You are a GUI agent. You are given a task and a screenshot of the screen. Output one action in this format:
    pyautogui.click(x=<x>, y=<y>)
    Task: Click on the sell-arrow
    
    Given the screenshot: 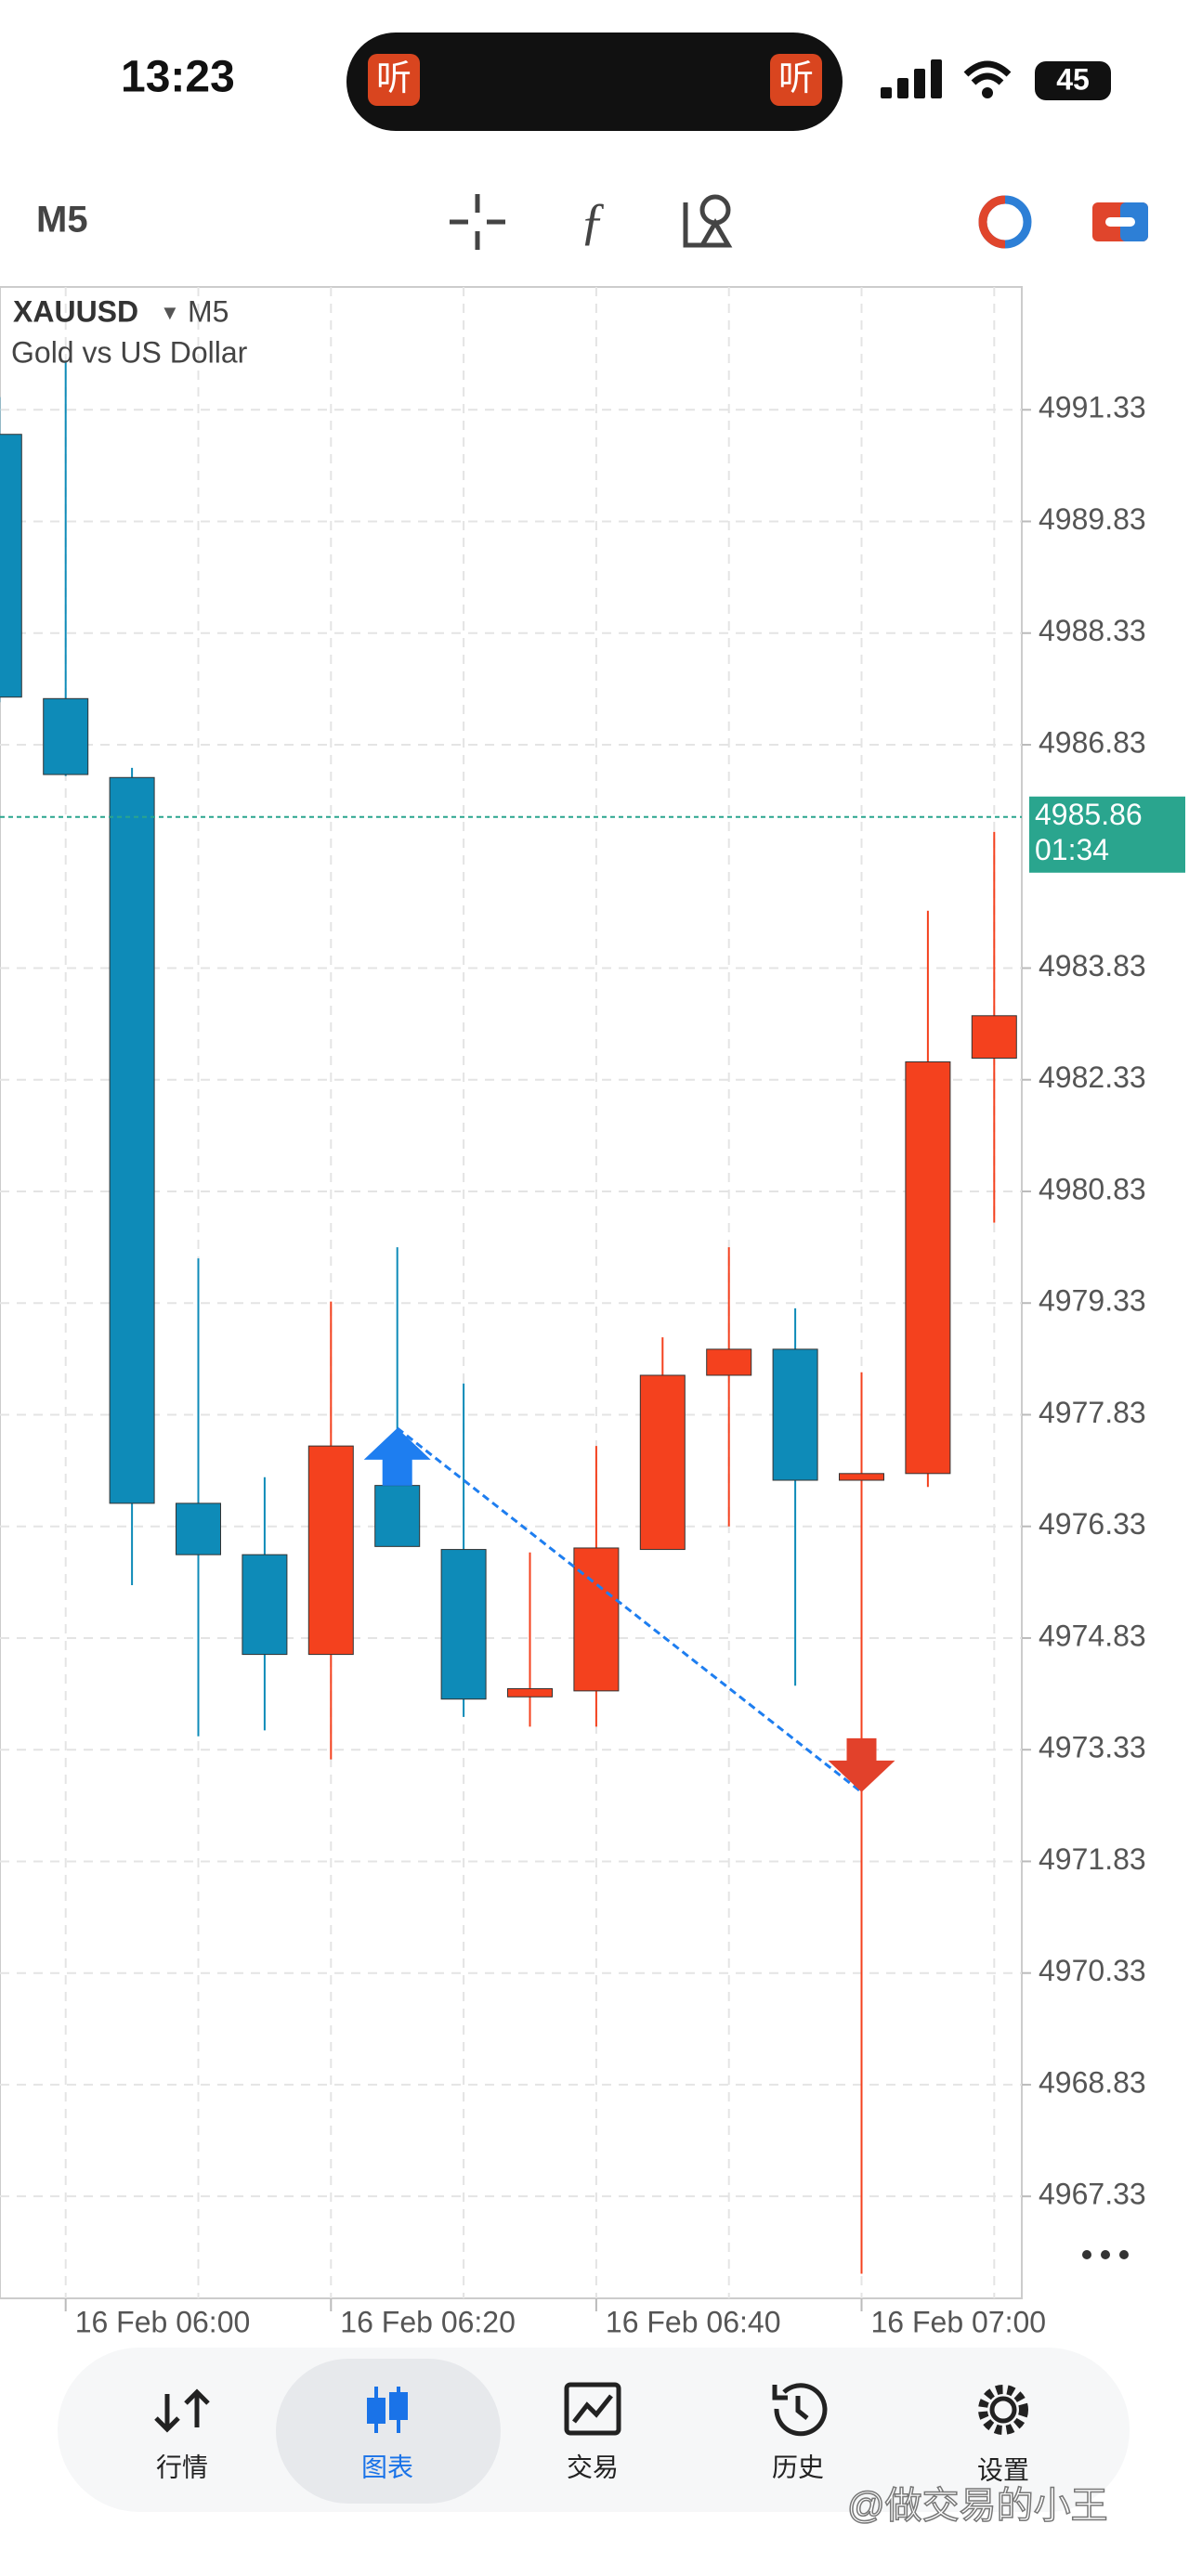 What is the action you would take?
    pyautogui.click(x=862, y=1764)
    